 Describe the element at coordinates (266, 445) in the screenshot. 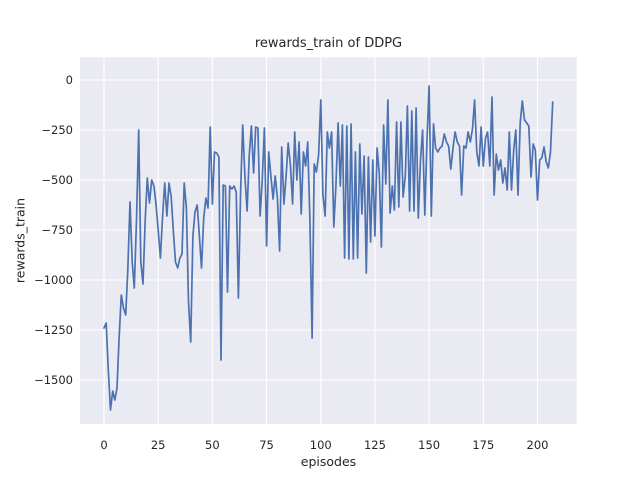

I see `x-tick-label: 75` at that location.